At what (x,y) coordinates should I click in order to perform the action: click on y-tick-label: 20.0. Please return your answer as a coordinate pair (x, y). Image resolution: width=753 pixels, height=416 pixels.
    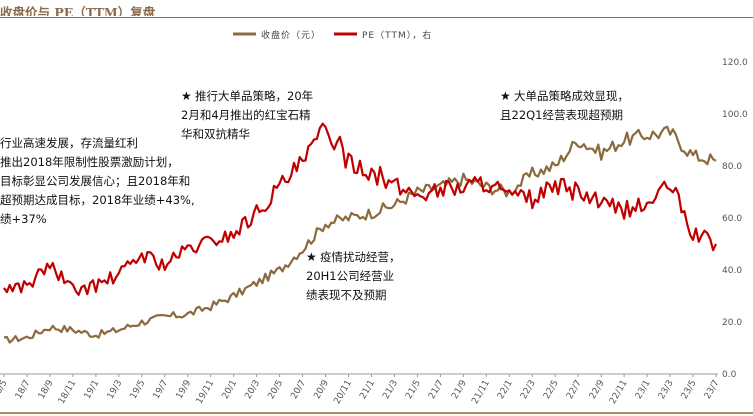
    Looking at the image, I should click on (732, 323).